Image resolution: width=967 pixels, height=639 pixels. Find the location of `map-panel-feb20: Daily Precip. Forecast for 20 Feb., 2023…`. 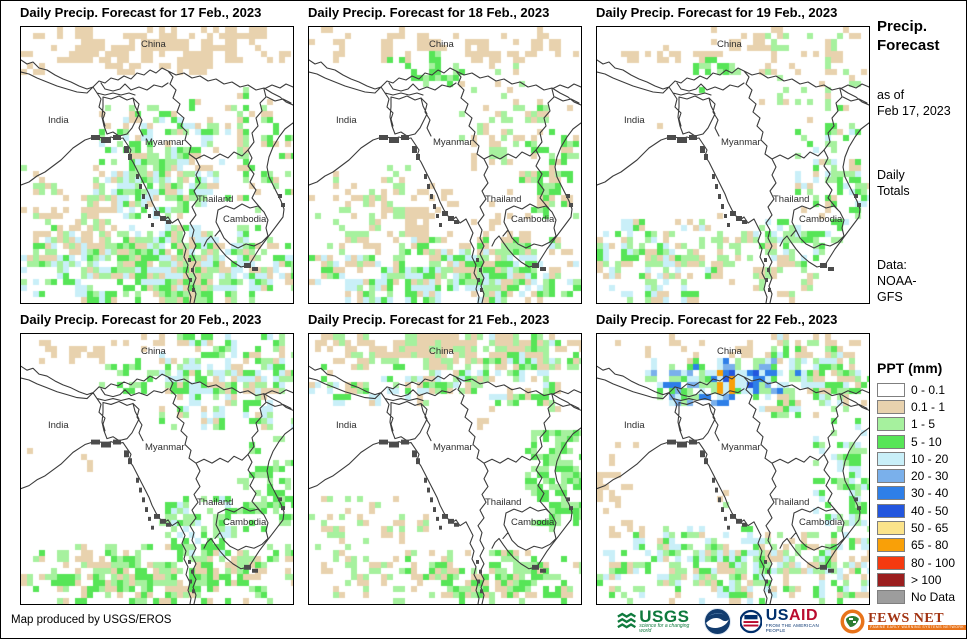

map-panel-feb20: Daily Precip. Forecast for 20 Feb., 2023… is located at coordinates (157, 458).